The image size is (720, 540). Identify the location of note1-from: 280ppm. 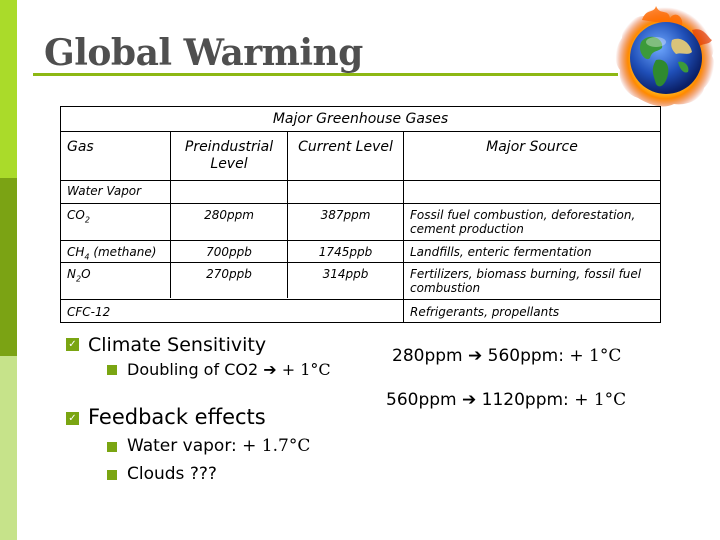
(427, 356).